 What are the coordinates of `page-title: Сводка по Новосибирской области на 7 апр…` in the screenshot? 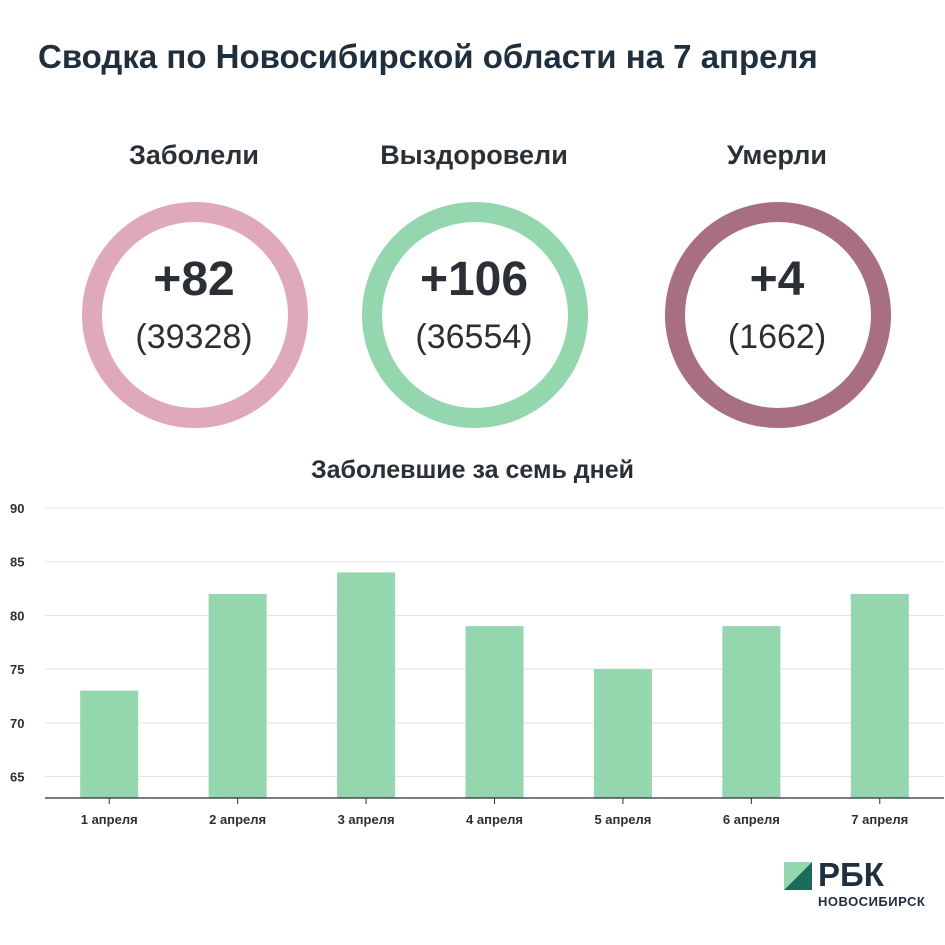 It's located at (428, 56).